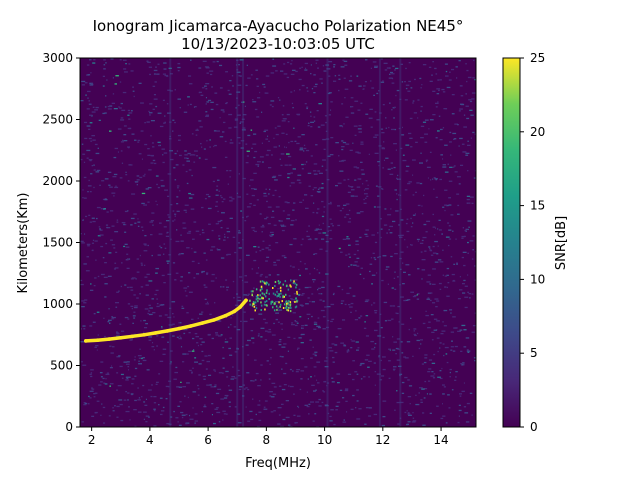 The height and width of the screenshot is (484, 640). Describe the element at coordinates (278, 44) in the screenshot. I see `chart-subtitle: 10/13/2023-10:03:05 UTC` at that location.